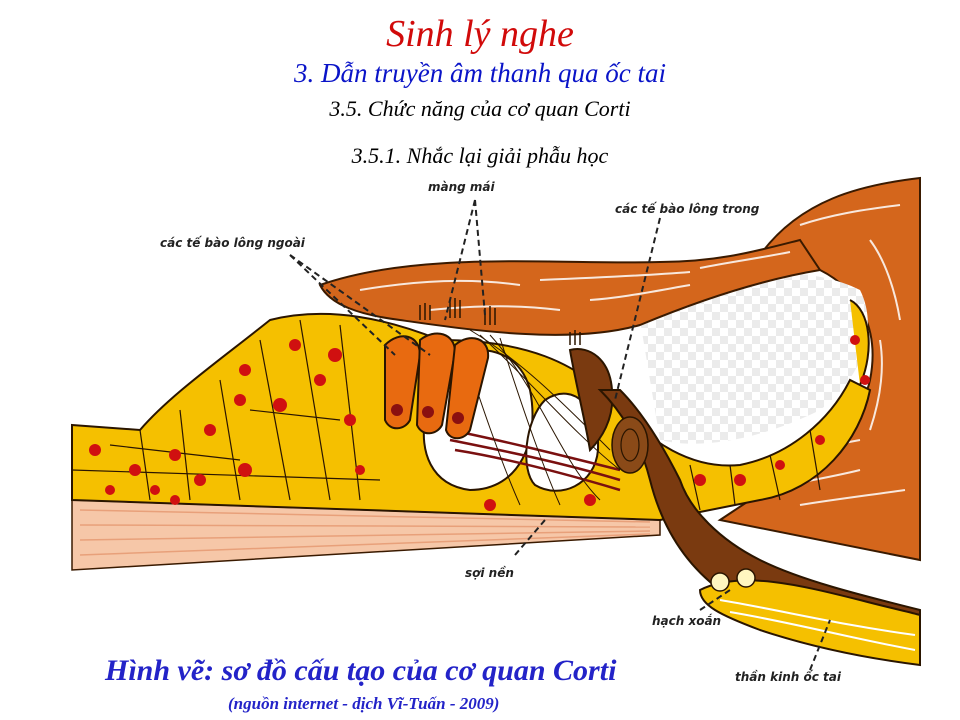 The height and width of the screenshot is (720, 960). I want to click on figure-caption: Hình vẽ: sơ đồ cấu tạo của cơ quan Corti, so click(361, 670).